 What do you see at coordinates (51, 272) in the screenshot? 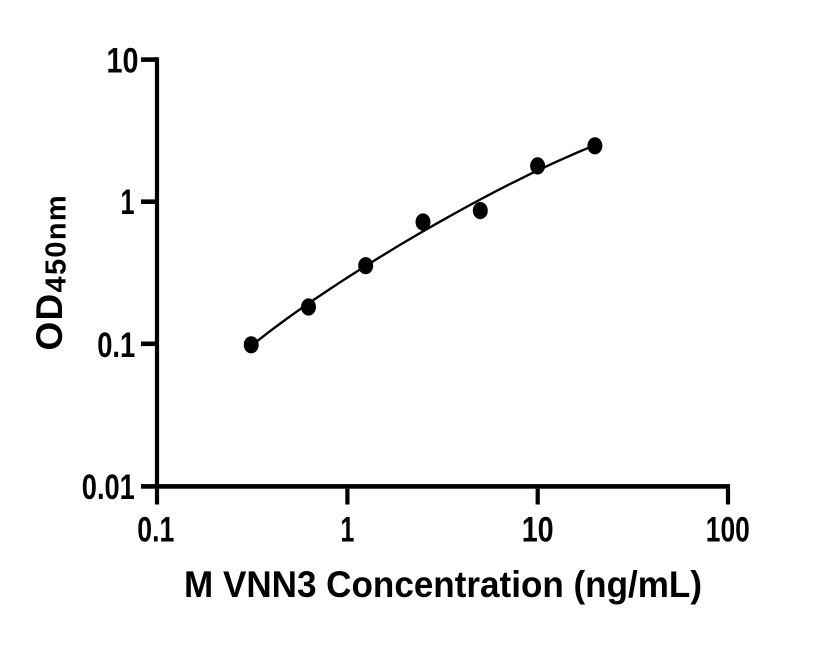
I see `svg-text: OD450nm` at bounding box center [51, 272].